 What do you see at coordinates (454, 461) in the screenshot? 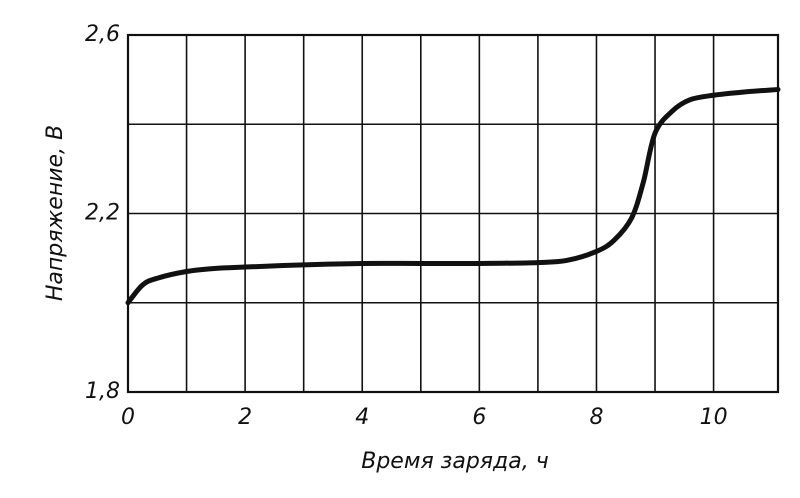
I see `x-axis-label: Время заряда, ч` at bounding box center [454, 461].